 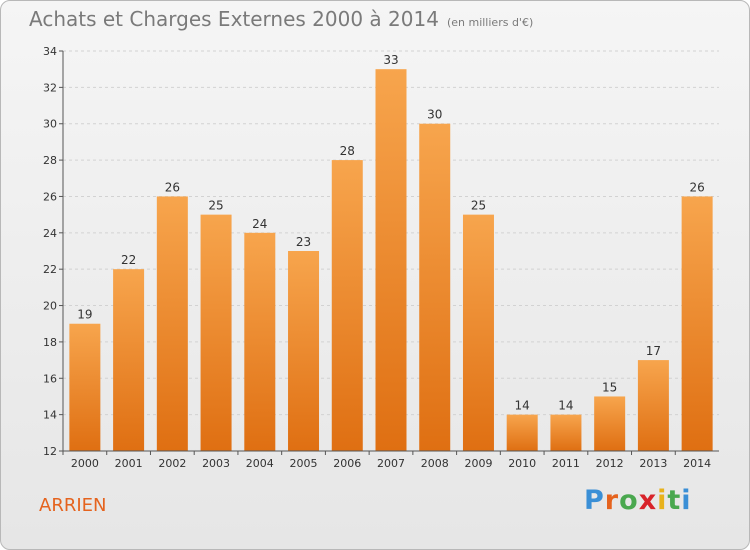 What do you see at coordinates (304, 463) in the screenshot?
I see `x-tick-label-2005: 2005` at bounding box center [304, 463].